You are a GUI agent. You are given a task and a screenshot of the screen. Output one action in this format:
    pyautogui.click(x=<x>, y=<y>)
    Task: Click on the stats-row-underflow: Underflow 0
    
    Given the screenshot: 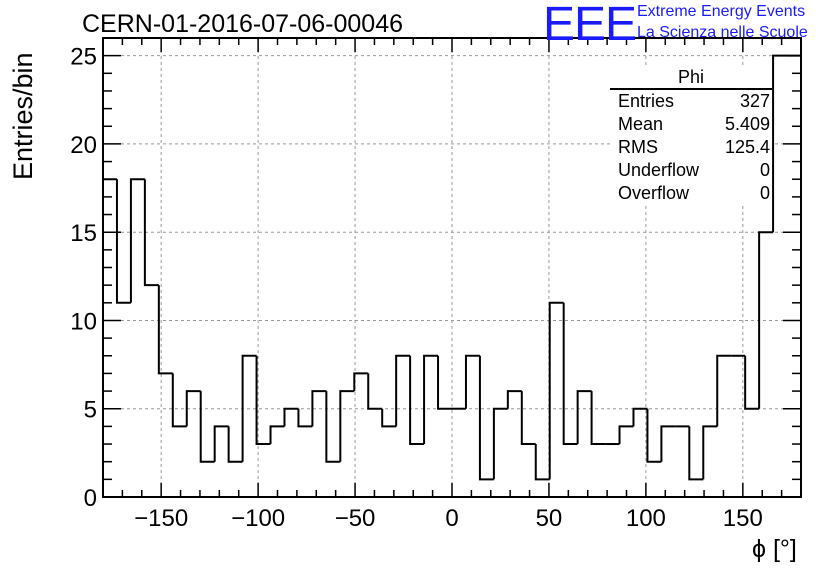 What is the action you would take?
    pyautogui.click(x=691, y=170)
    